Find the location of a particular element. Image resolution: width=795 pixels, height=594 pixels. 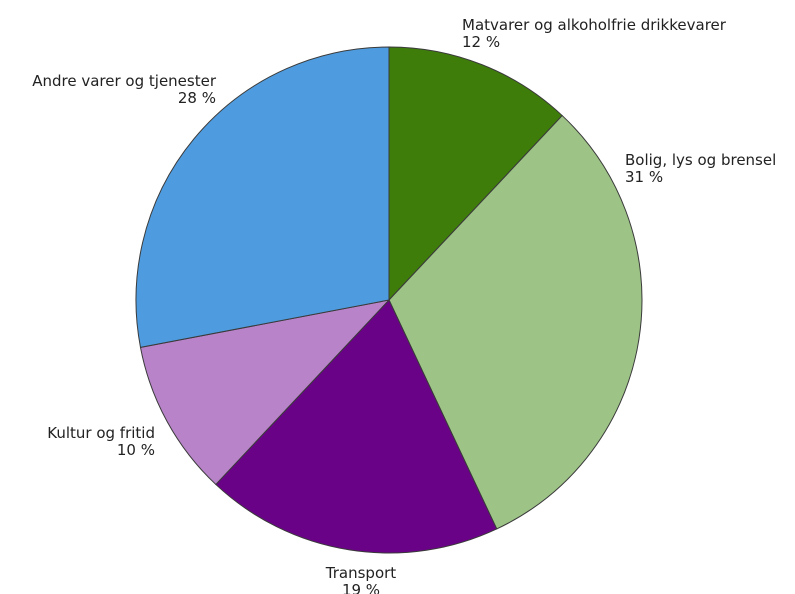

slice-value-label-3: 10 % is located at coordinates (136, 450).